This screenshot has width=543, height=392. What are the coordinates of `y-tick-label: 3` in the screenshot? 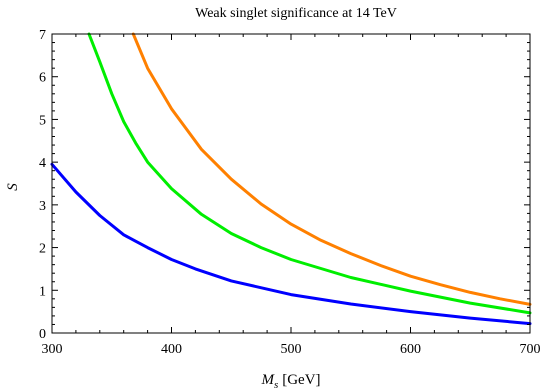 It's located at (42, 206).